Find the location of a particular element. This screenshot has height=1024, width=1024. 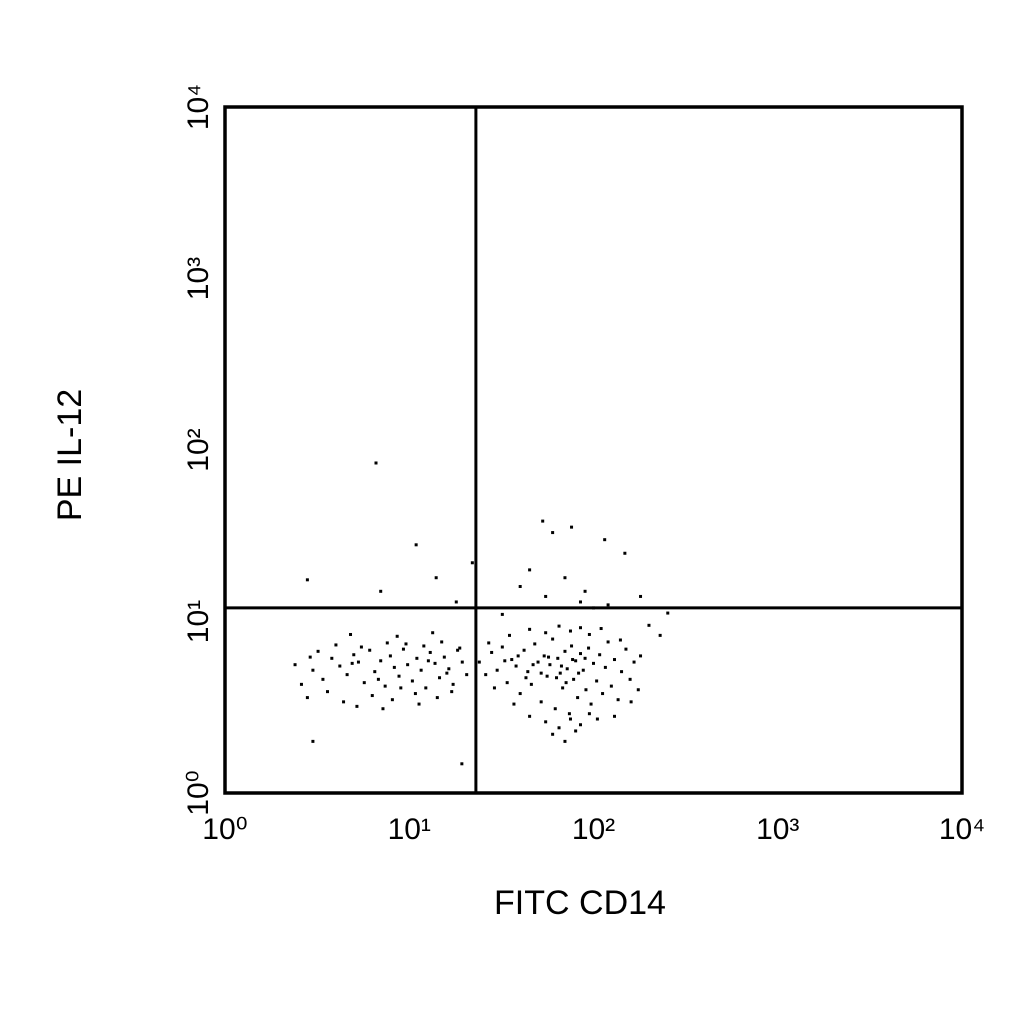

y-axis-label: PE IL-12 is located at coordinates (70, 455).